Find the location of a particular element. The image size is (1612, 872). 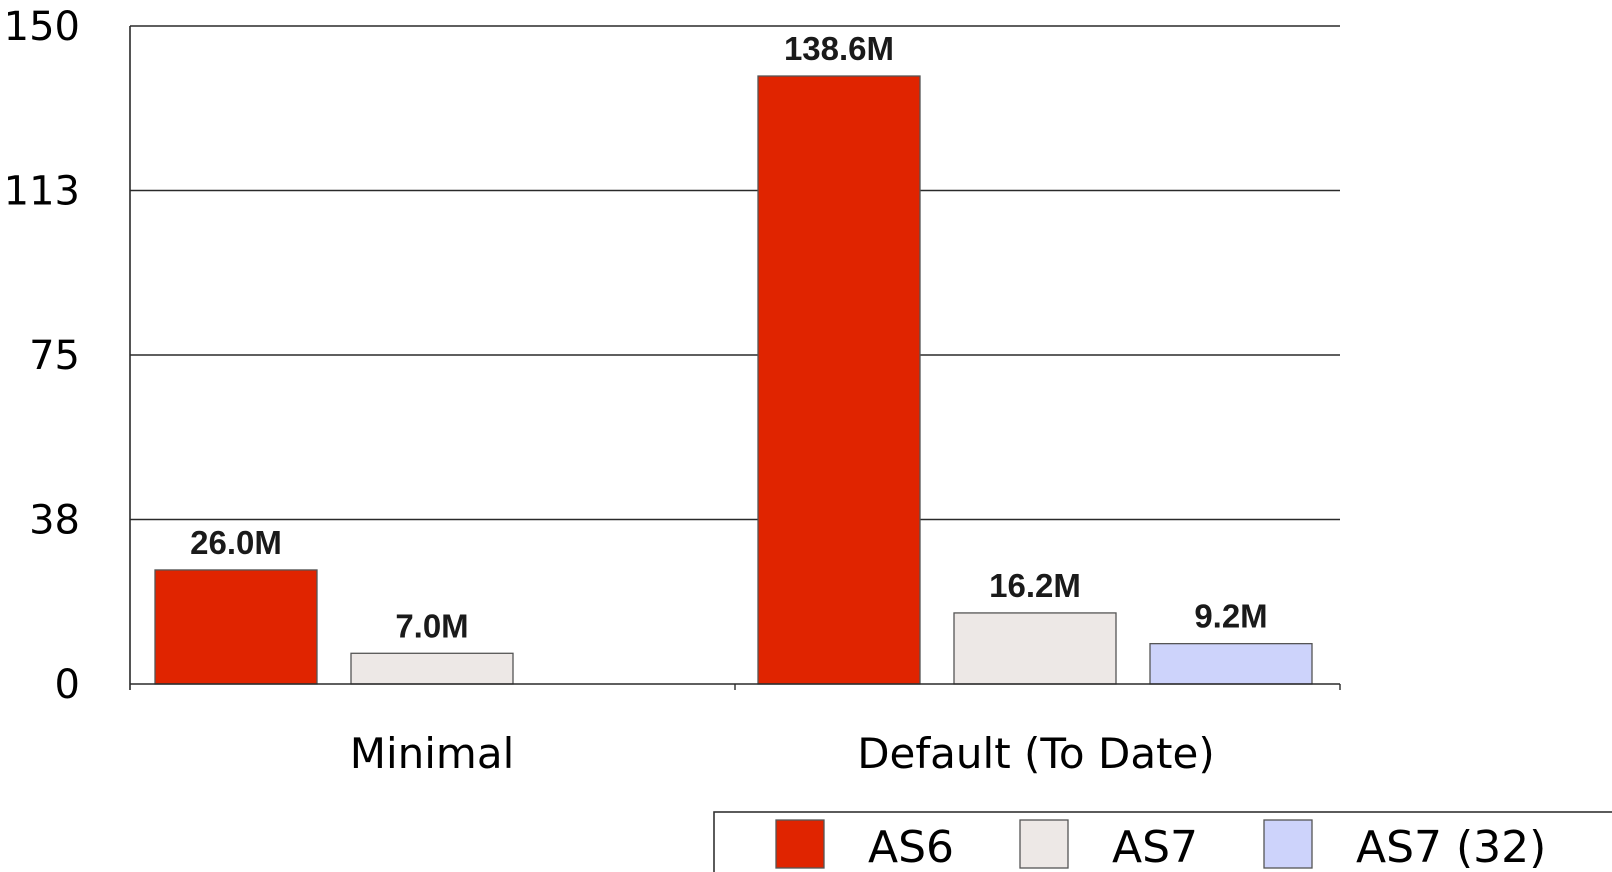

legend-label: AS7 is located at coordinates (1155, 847).